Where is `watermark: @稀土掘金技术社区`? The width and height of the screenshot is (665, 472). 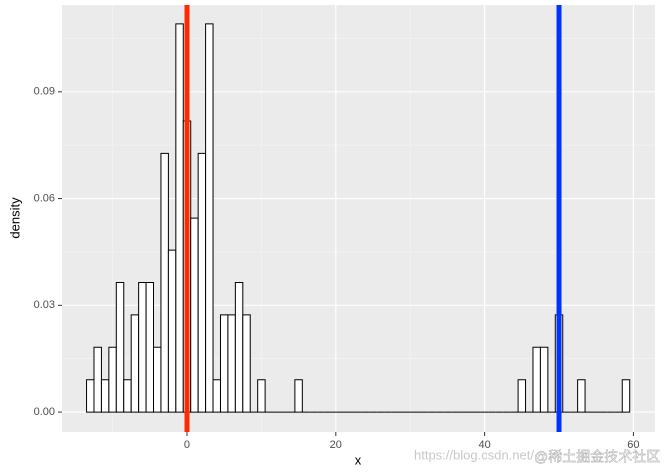
watermark: @稀土掘金技术社区 is located at coordinates (597, 457).